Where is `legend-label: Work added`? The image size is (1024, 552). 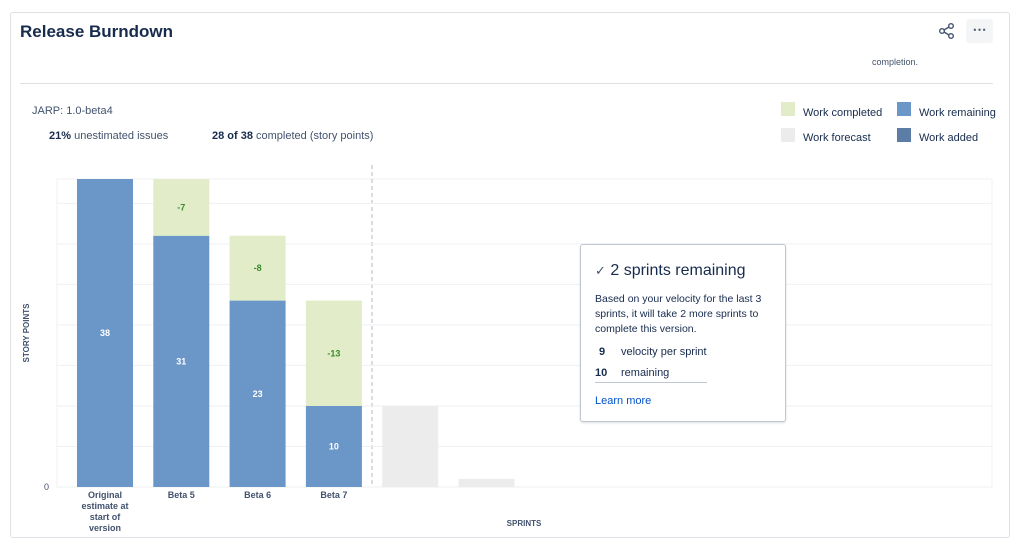
legend-label: Work added is located at coordinates (949, 138).